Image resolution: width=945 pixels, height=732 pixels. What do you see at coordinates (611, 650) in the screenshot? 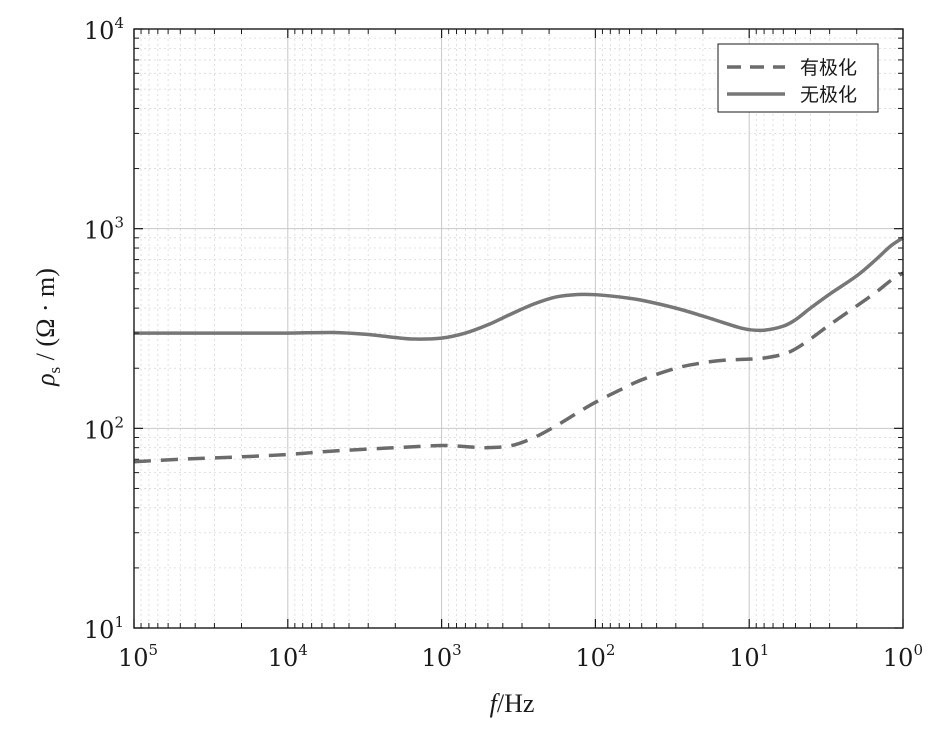
I see `x-tick-exponent: 2` at bounding box center [611, 650].